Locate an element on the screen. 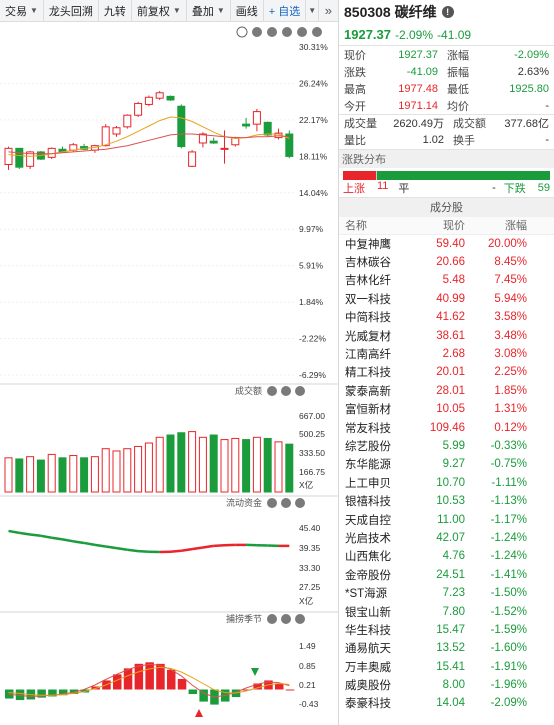 The image size is (554, 725). toolbar-button: 九转 is located at coordinates (115, 11).